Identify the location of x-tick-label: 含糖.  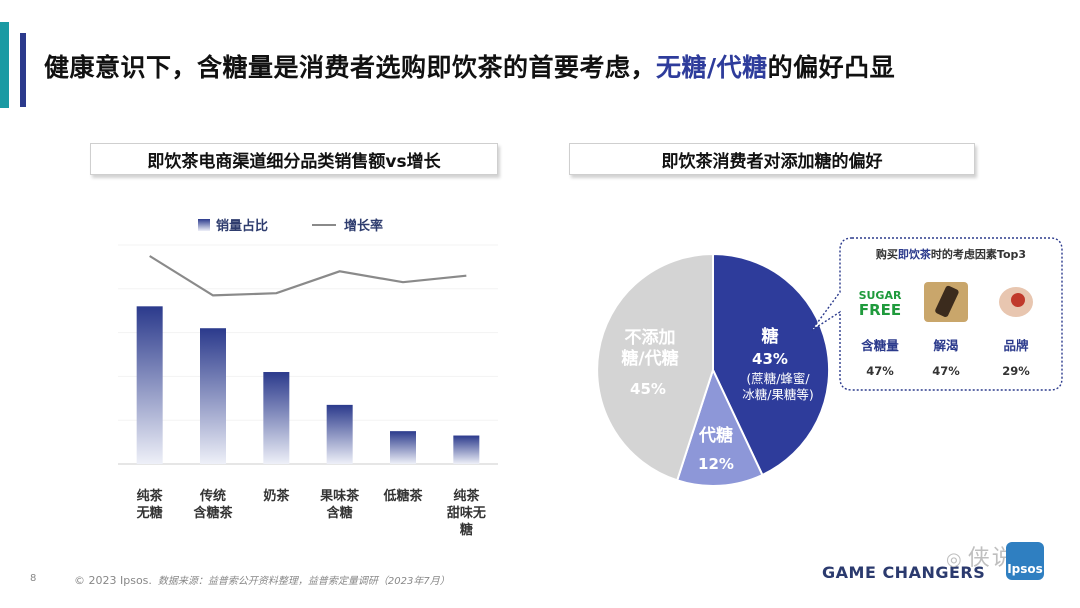
(339, 513).